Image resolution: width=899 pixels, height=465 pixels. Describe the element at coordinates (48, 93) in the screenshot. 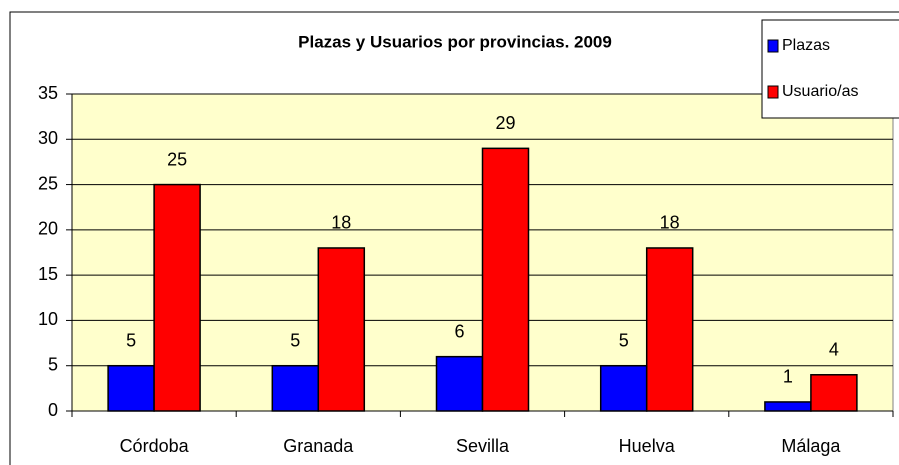

I see `y-tick-label: 35` at that location.